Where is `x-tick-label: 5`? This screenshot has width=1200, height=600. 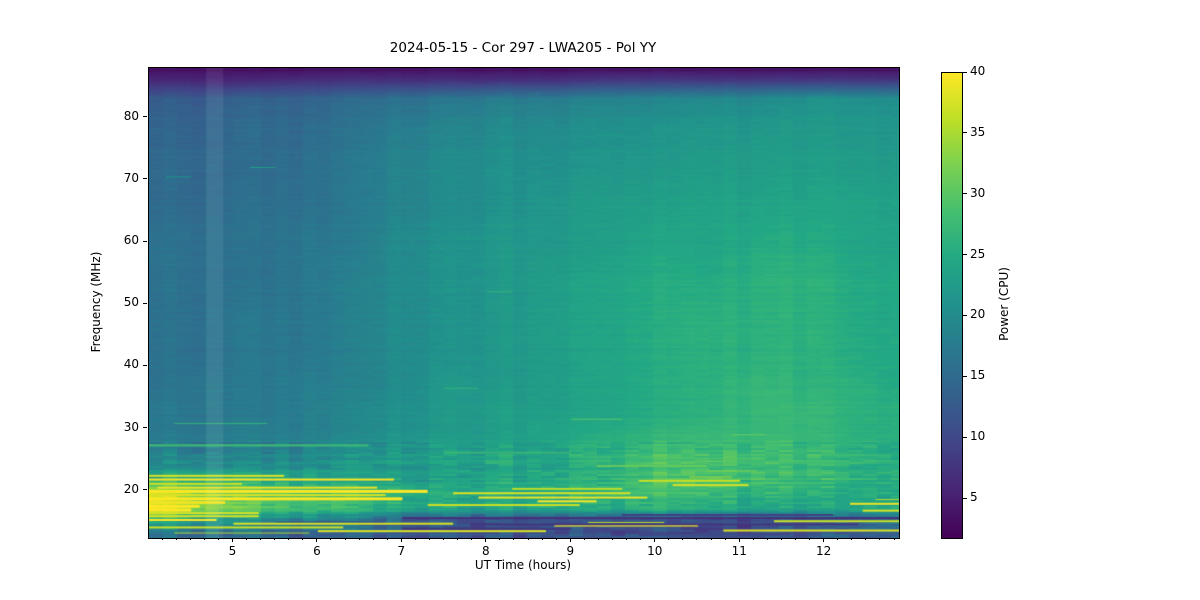 x-tick-label: 5 is located at coordinates (232, 551).